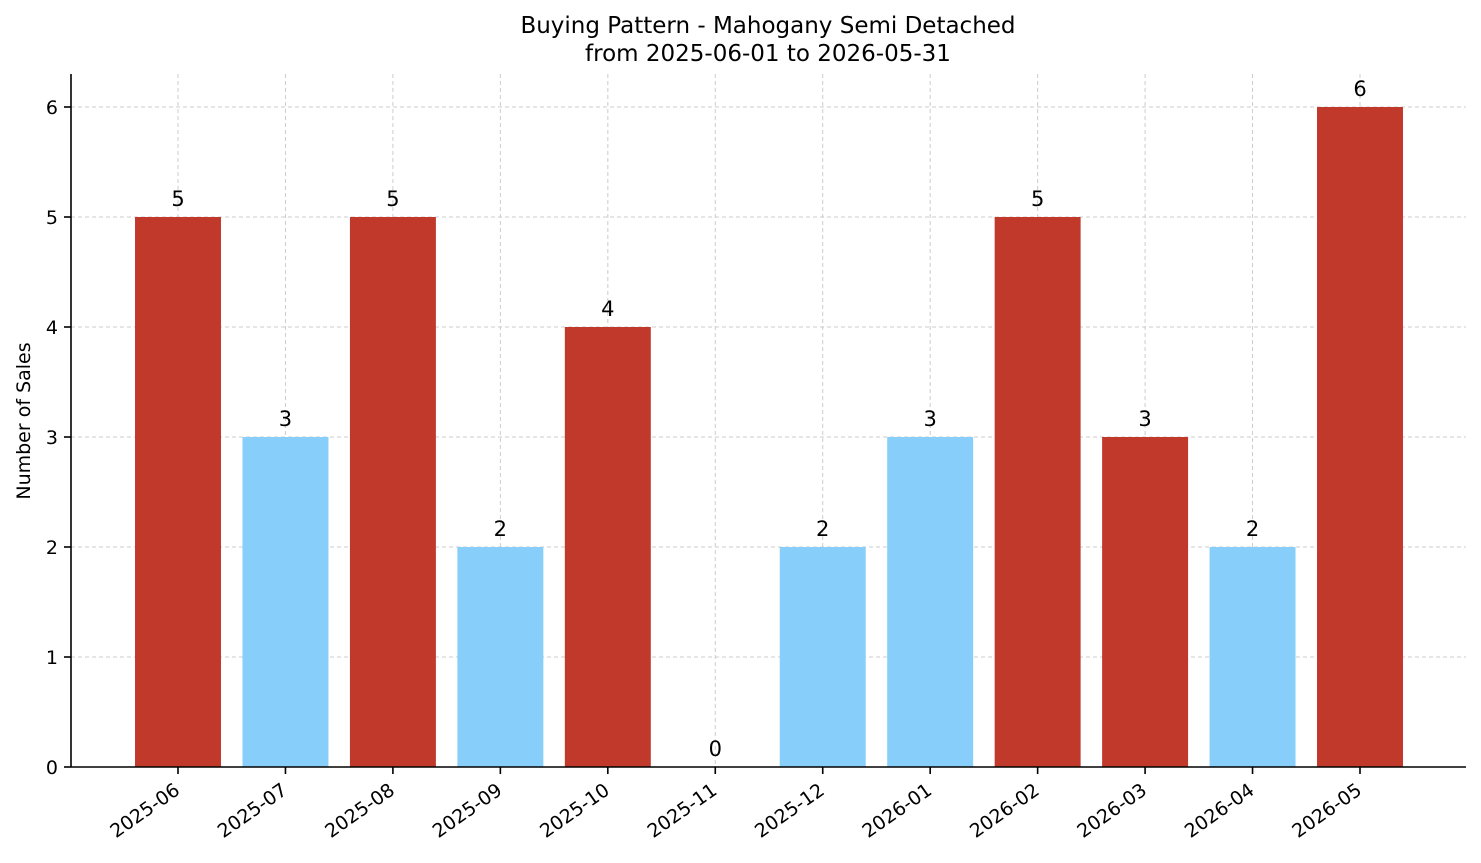 The height and width of the screenshot is (863, 1481). Describe the element at coordinates (52, 108) in the screenshot. I see `y-tick-label: 6` at that location.